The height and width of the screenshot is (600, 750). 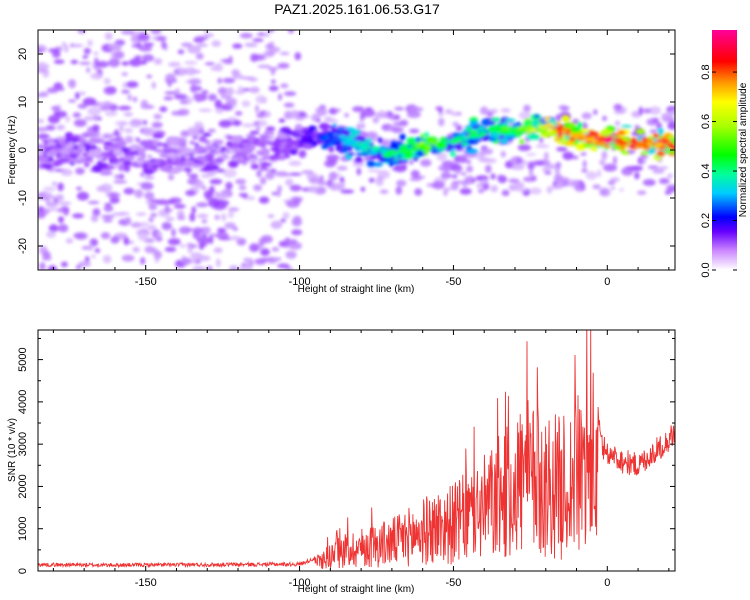 I want to click on spectrogram-ridge, so click(x=356, y=145).